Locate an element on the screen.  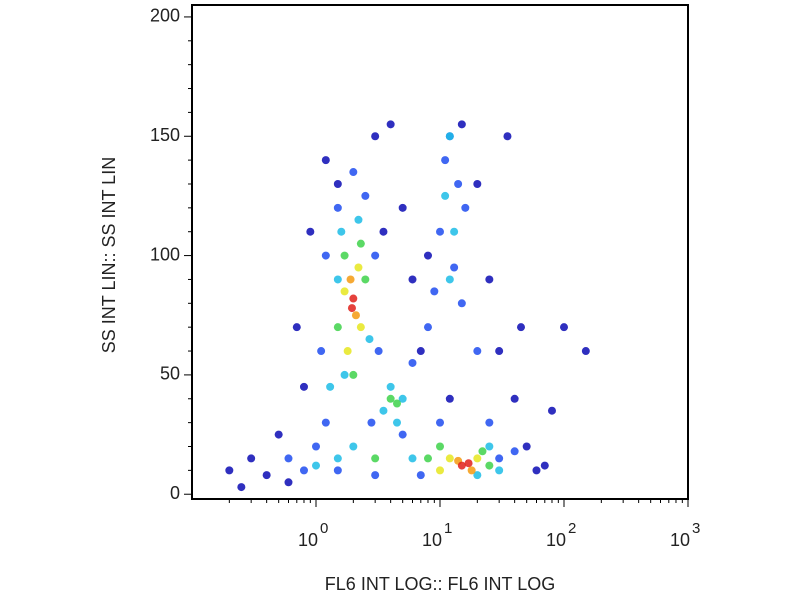
y-tick-label: 100 is located at coordinates (165, 254).